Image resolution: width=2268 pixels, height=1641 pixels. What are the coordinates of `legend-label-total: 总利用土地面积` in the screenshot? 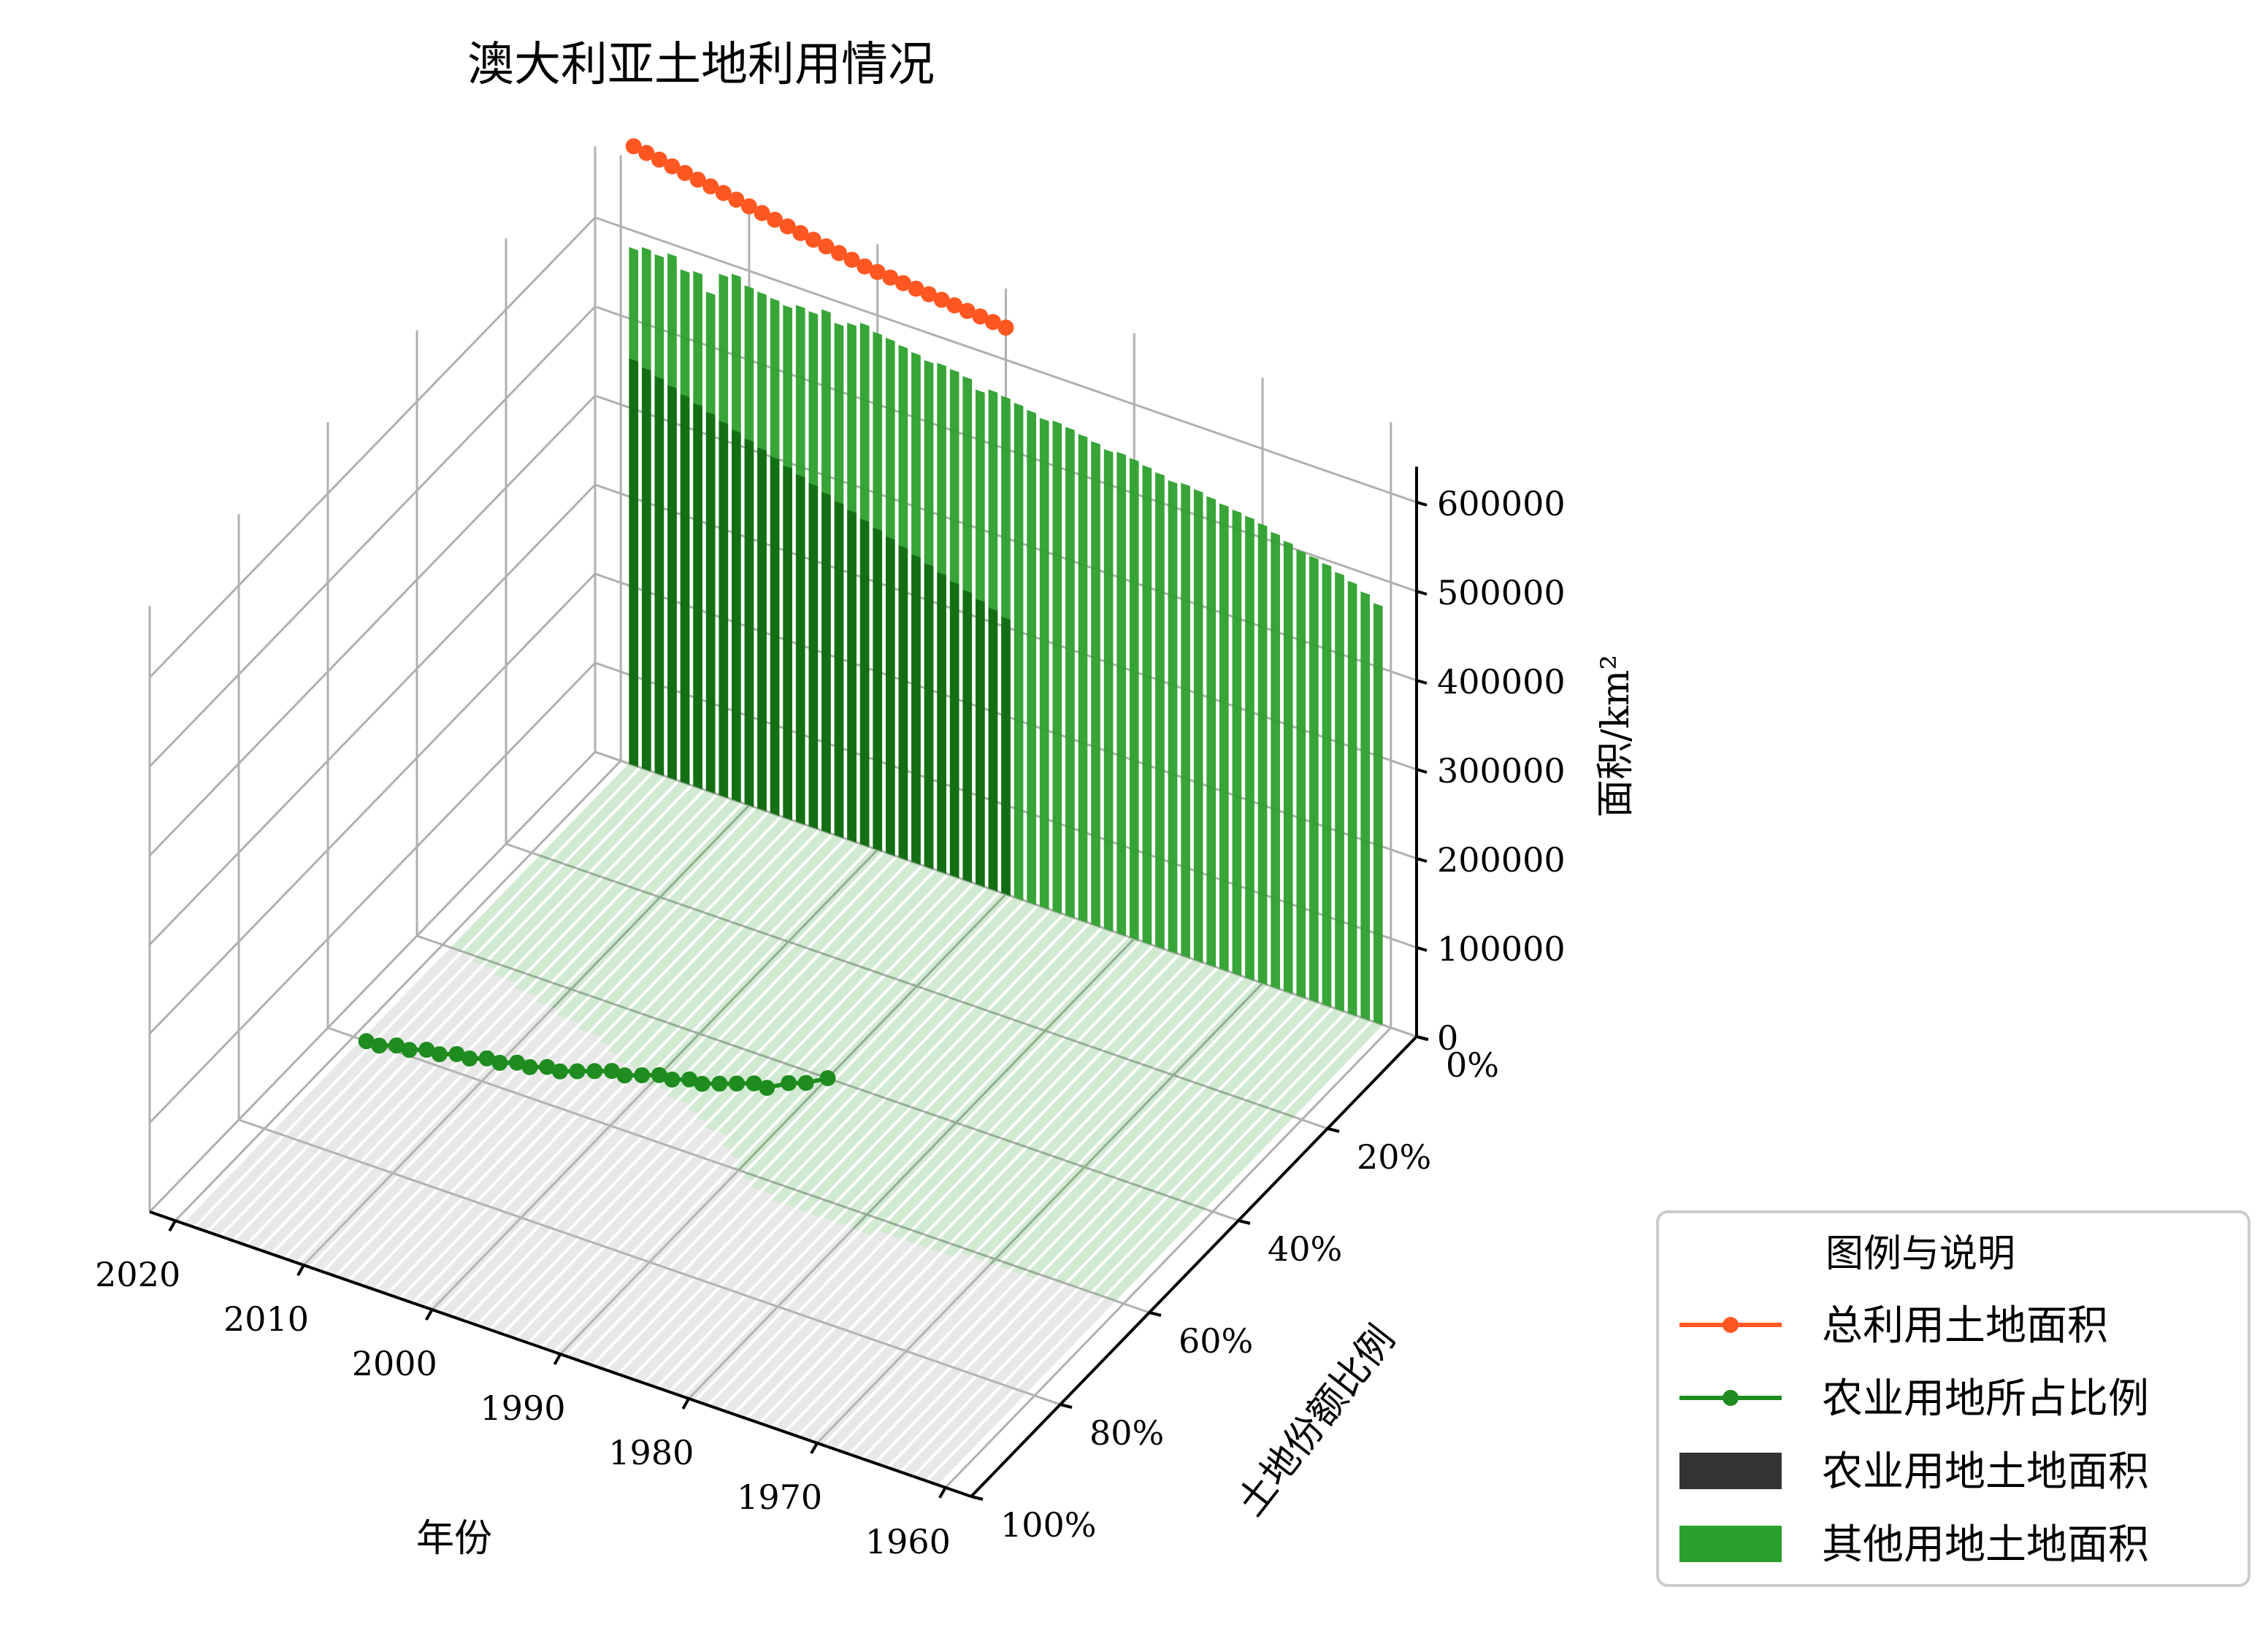 It's located at (1965, 1326).